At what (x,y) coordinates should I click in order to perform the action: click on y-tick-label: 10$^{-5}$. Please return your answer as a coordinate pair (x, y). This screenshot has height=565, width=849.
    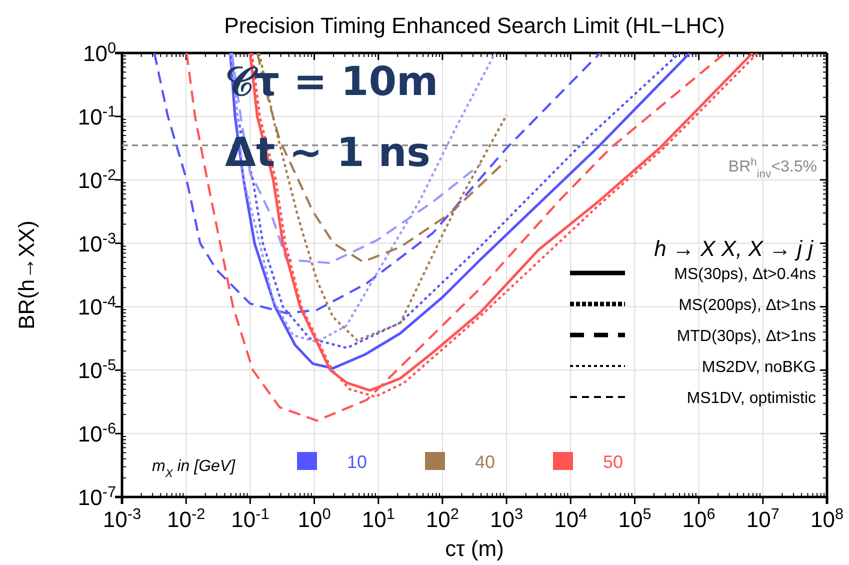
    Looking at the image, I should click on (97, 370).